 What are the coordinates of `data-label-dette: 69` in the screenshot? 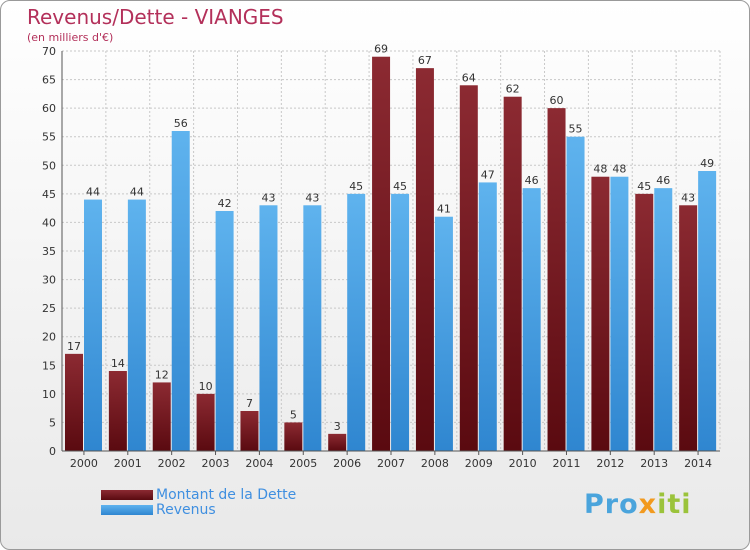 It's located at (381, 49).